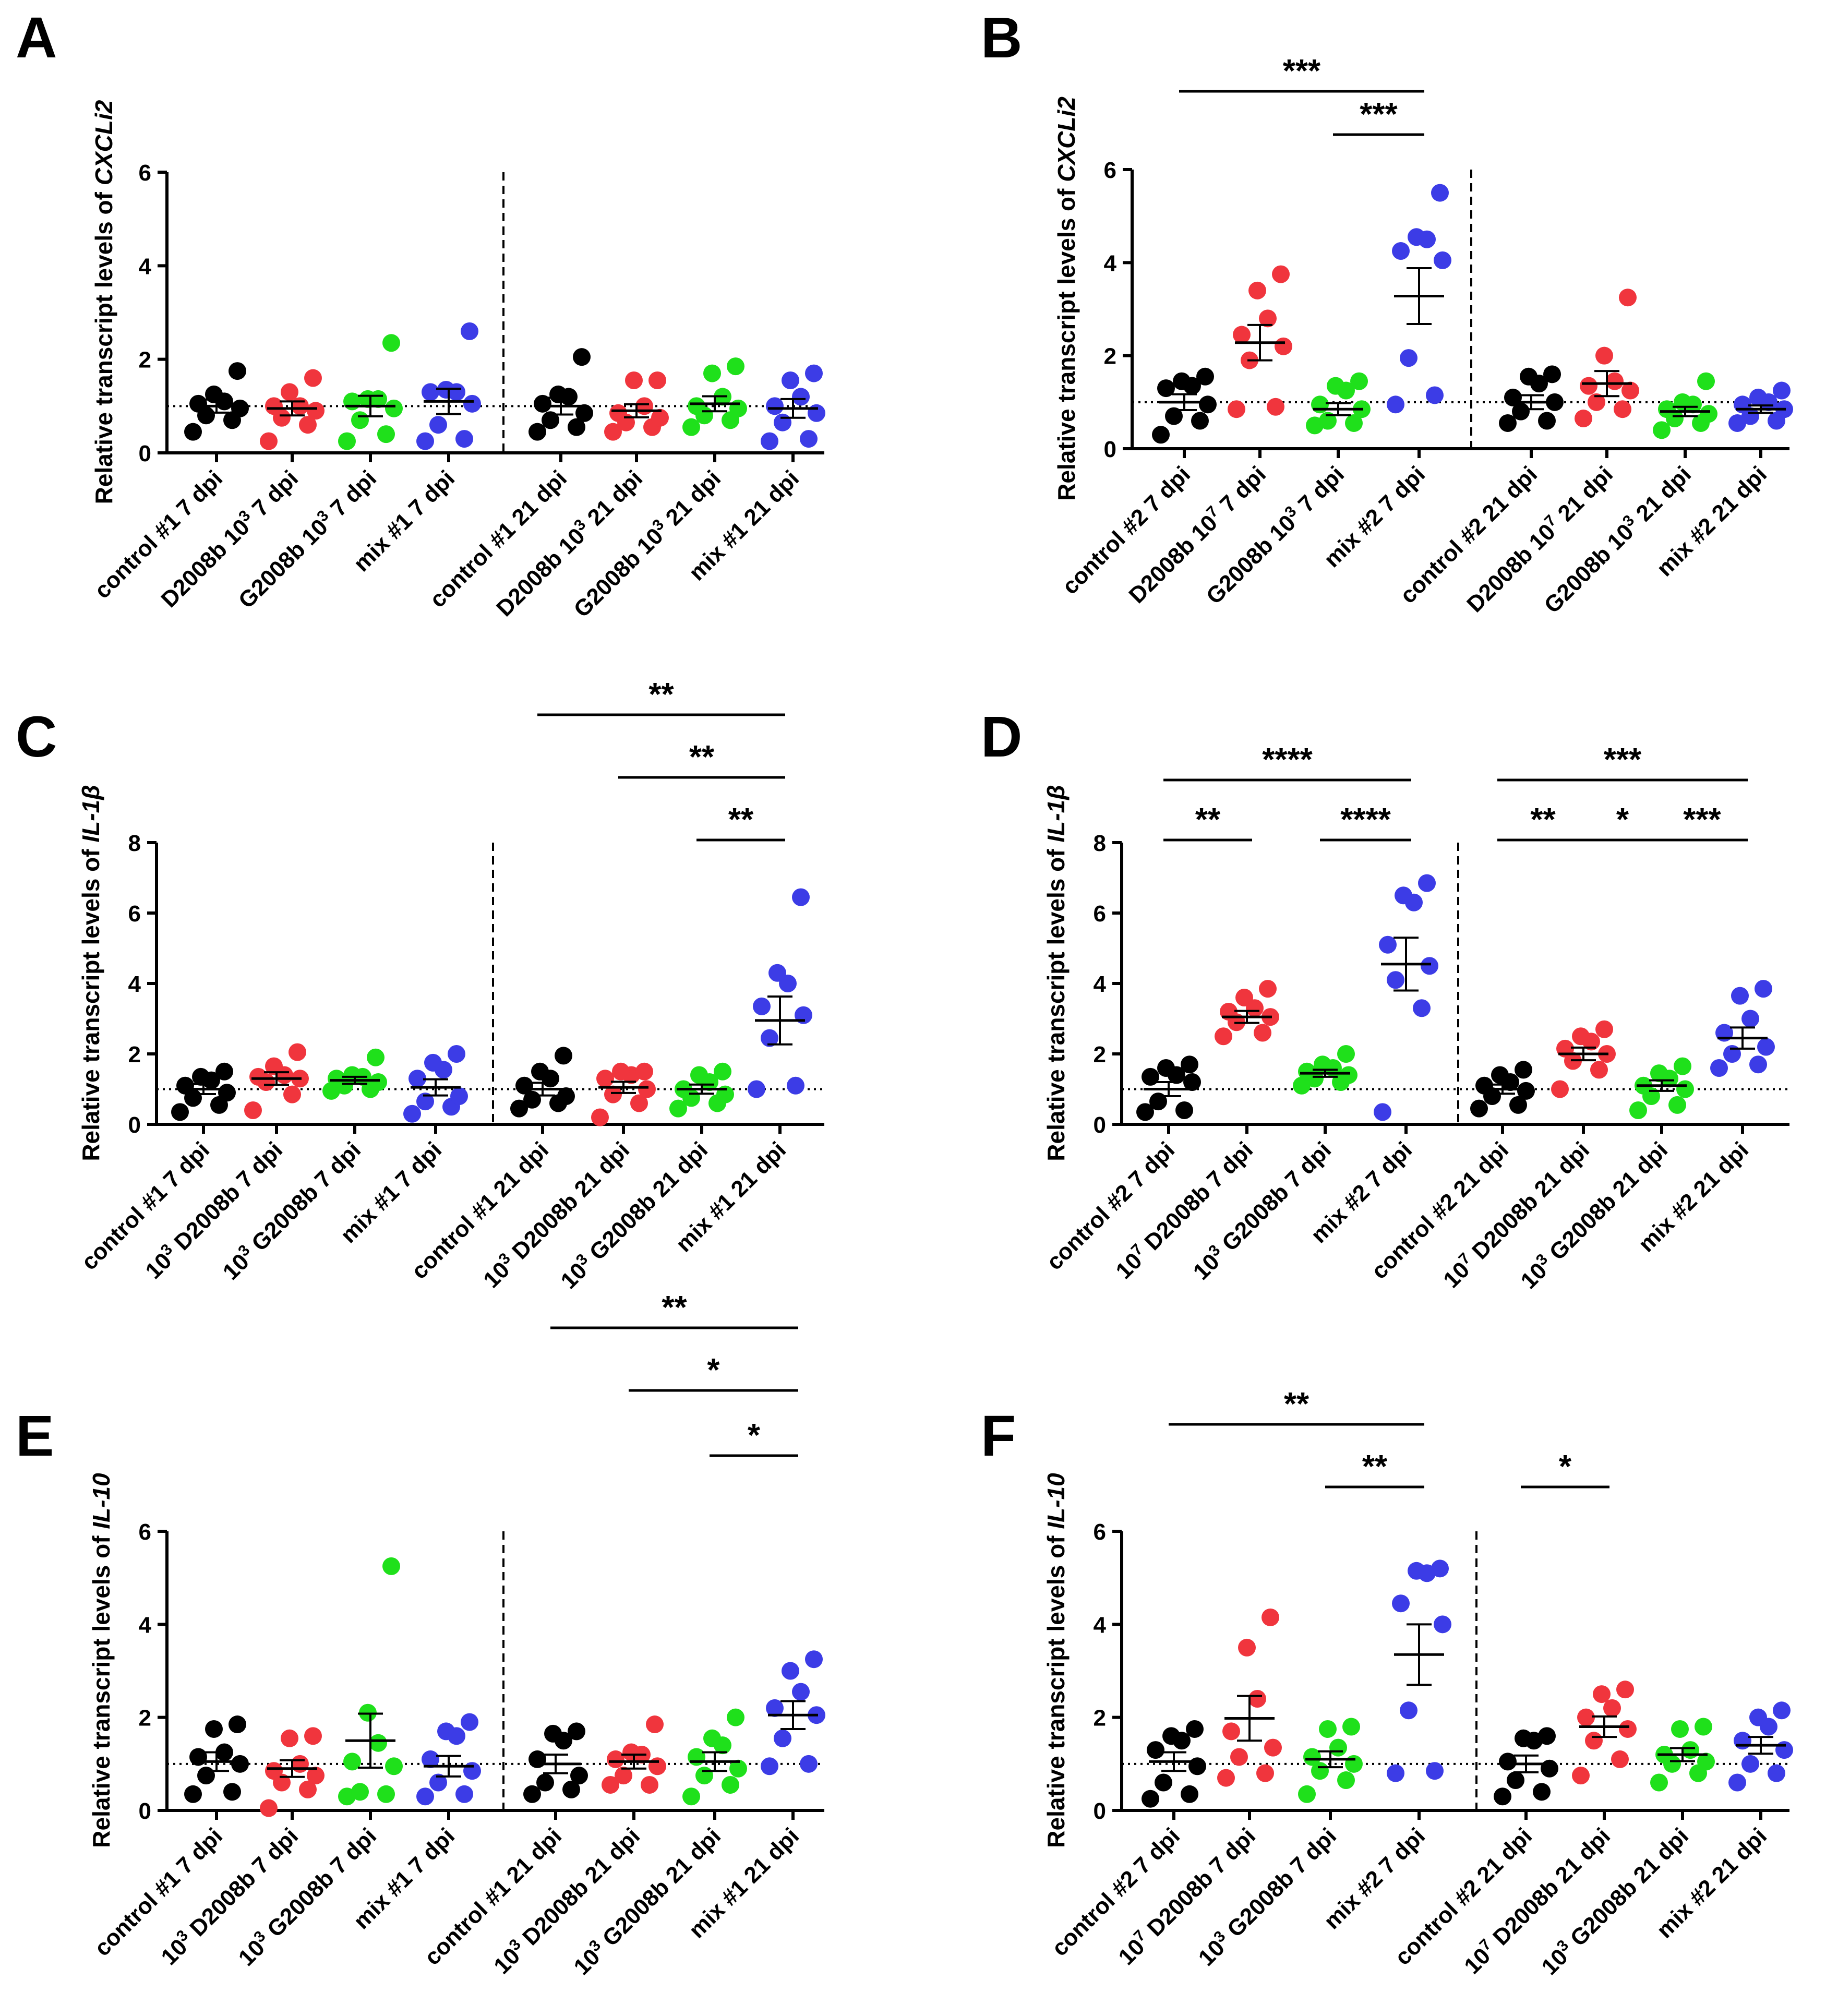  I want to click on panel-letter: B, so click(1001, 38).